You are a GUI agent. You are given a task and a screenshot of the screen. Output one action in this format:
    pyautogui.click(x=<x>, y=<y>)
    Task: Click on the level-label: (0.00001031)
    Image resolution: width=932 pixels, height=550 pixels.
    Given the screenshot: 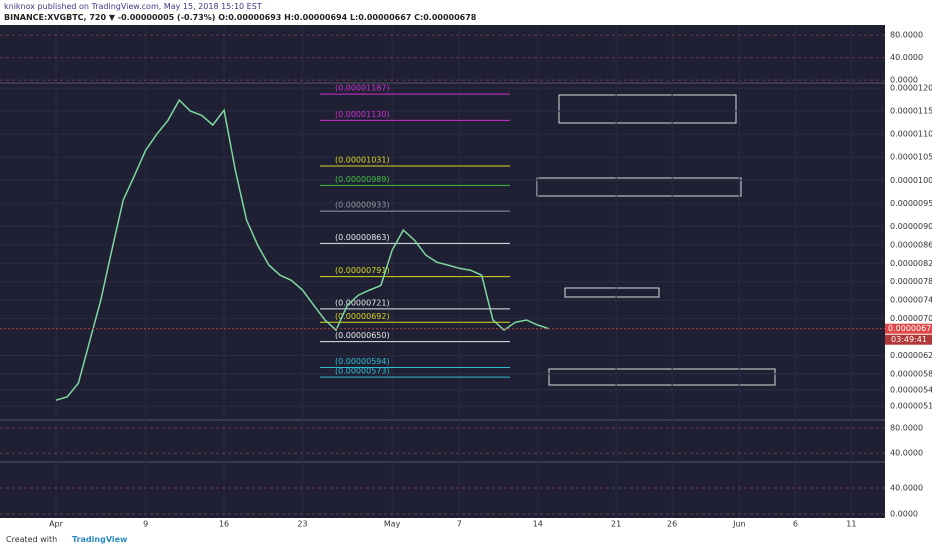 What is the action you would take?
    pyautogui.click(x=362, y=159)
    